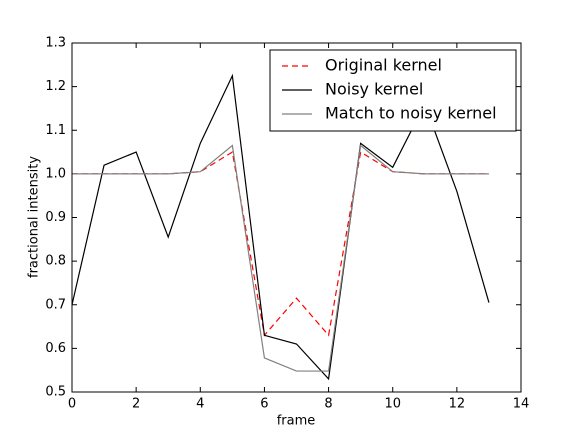  Describe the element at coordinates (374, 89) in the screenshot. I see `legend-label: Noisy kernel` at that location.